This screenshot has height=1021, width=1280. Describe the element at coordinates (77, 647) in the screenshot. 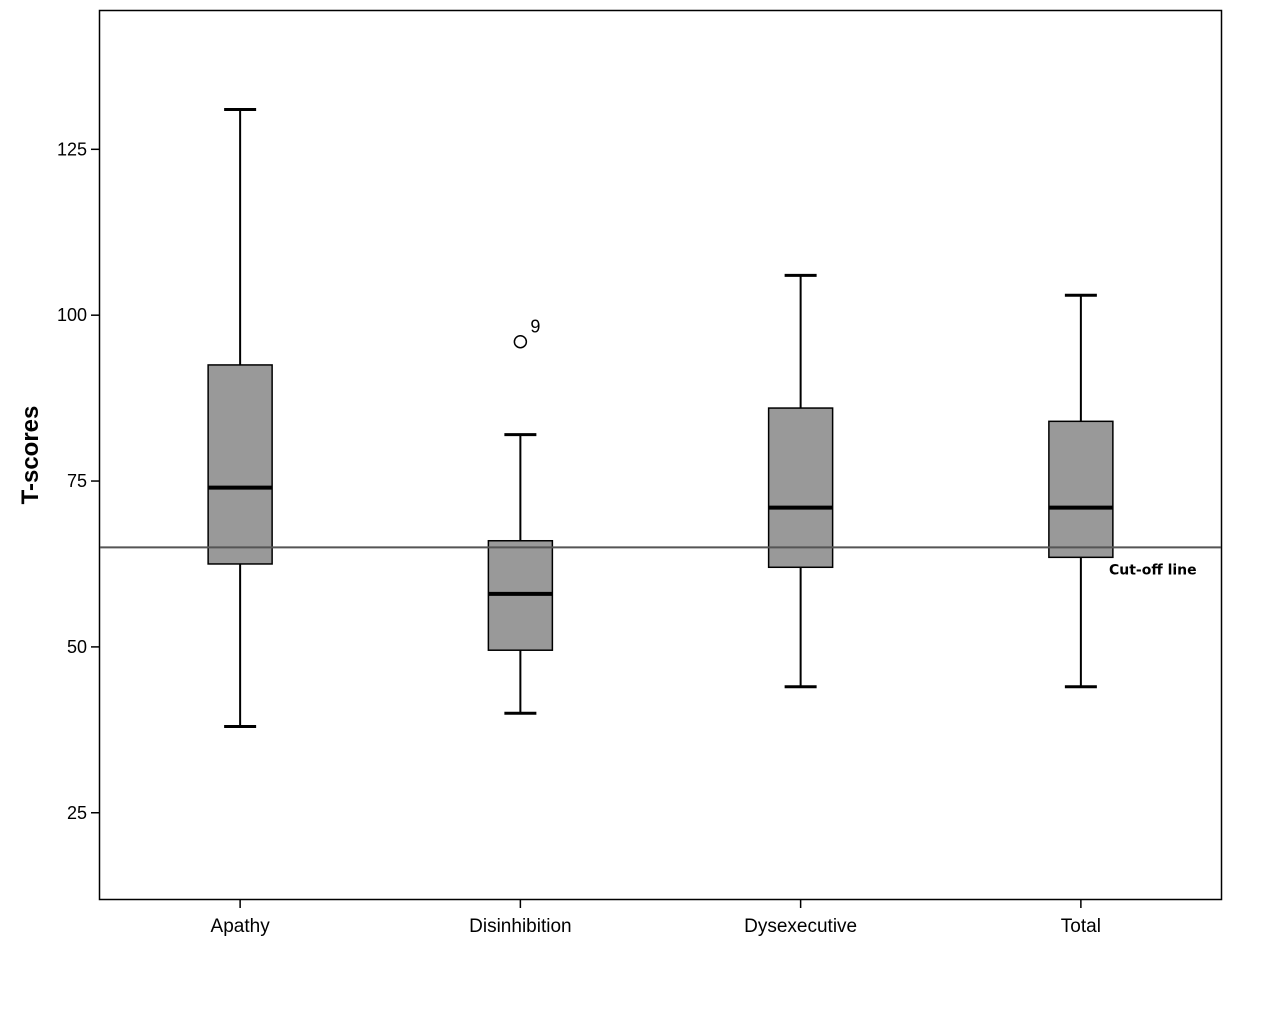

I see `y-tick-label: 50` at that location.